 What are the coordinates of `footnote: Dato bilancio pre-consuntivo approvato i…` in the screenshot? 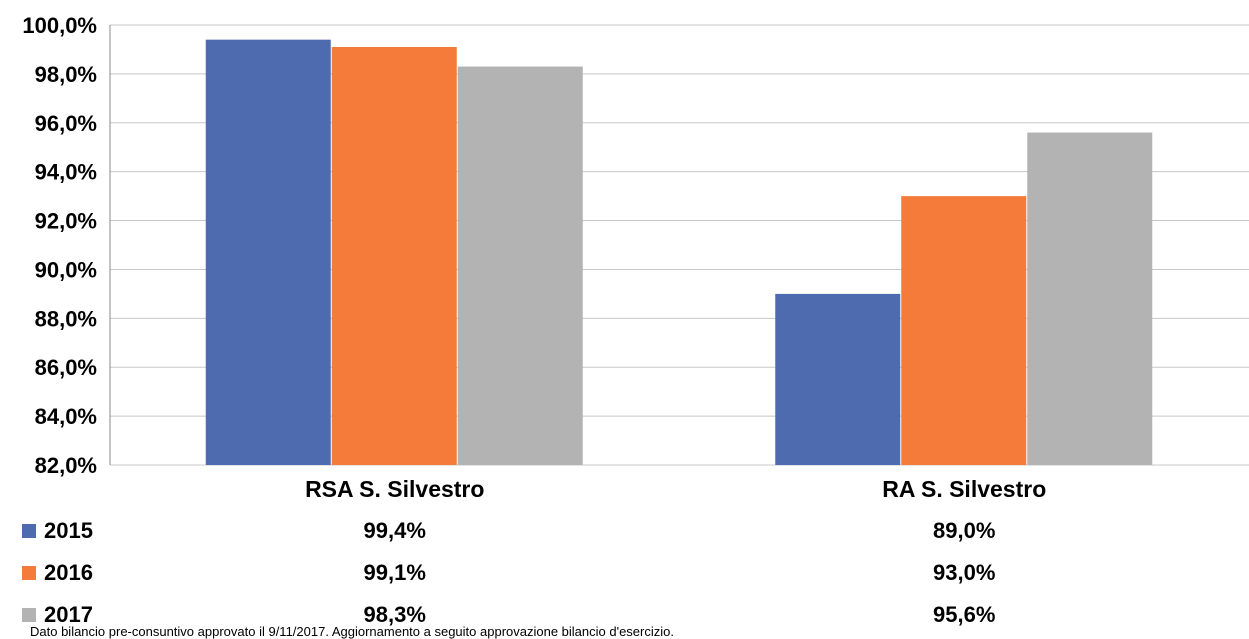 It's located at (352, 631).